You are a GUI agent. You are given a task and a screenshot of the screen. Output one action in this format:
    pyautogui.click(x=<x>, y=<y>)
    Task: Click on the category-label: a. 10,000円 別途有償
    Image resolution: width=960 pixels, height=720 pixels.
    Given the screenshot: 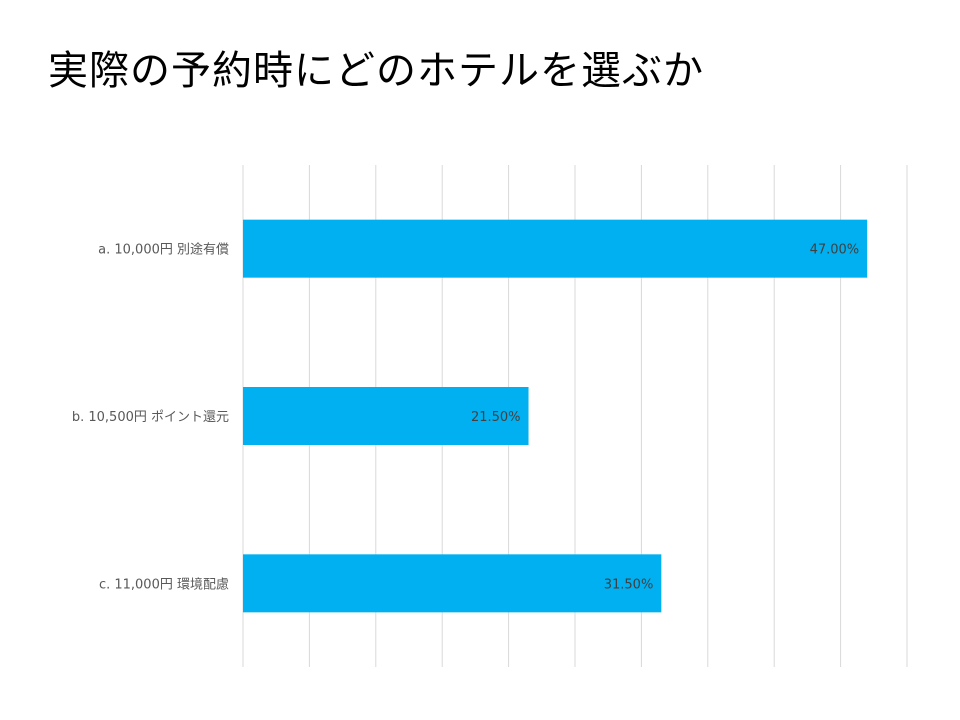 What is the action you would take?
    pyautogui.click(x=163, y=250)
    